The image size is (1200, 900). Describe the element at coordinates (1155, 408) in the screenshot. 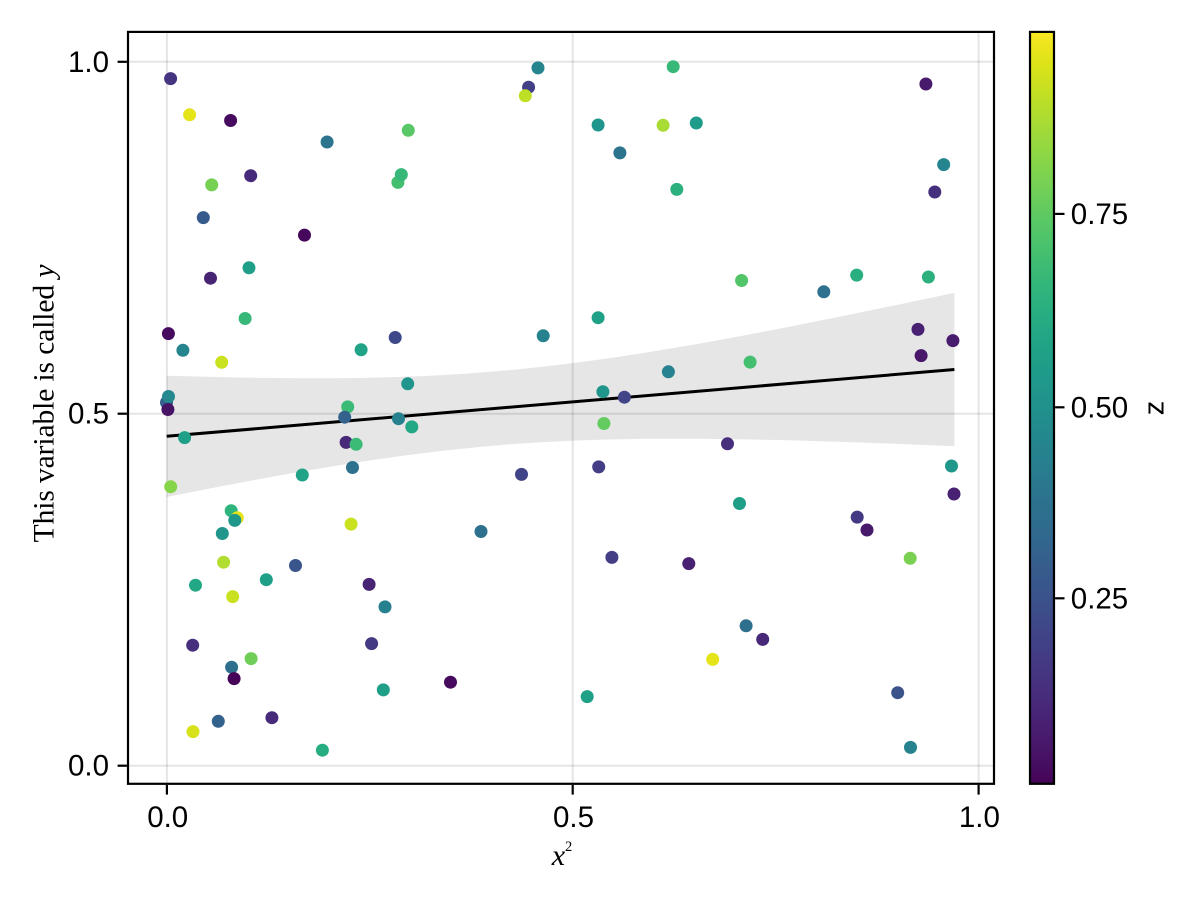

I see `svg-text: z` at that location.